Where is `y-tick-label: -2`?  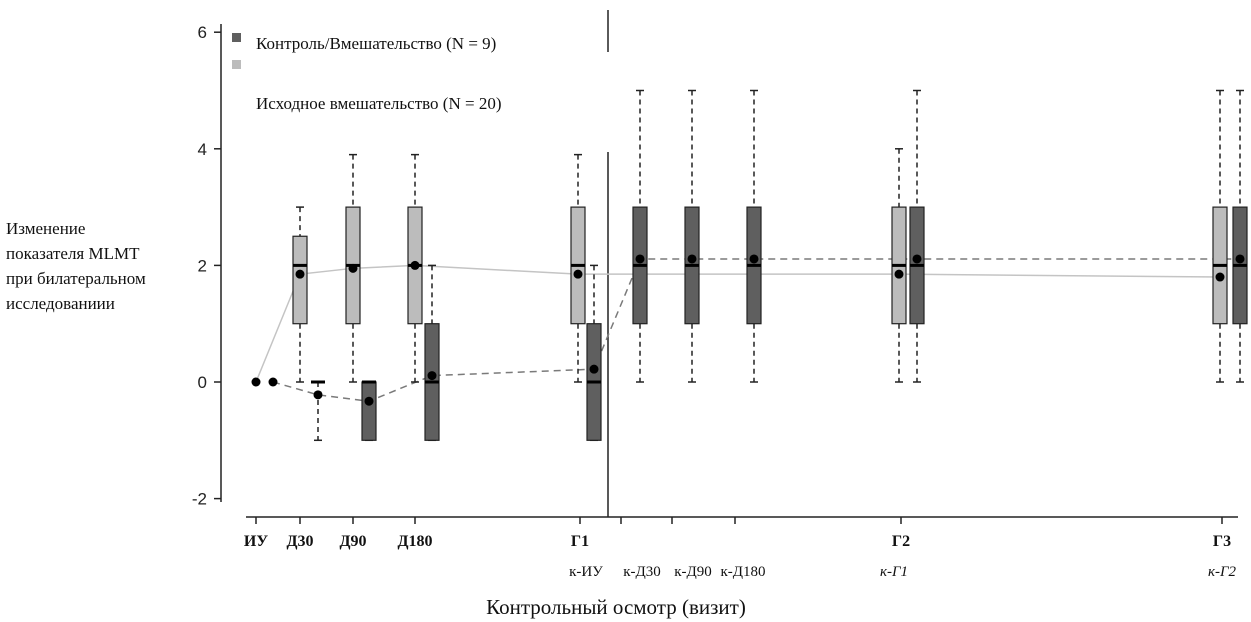
y-tick-label: -2 is located at coordinates (199, 499).